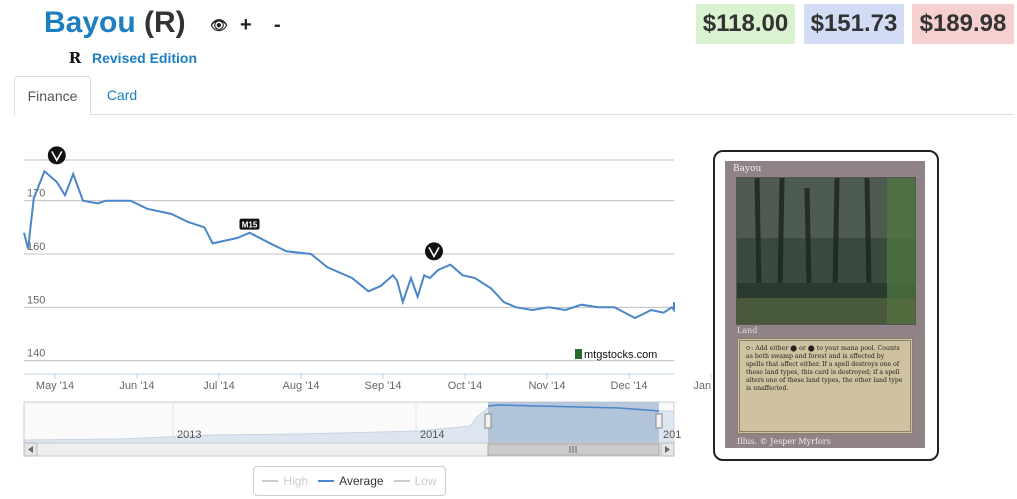  I want to click on price-average-value: $151.73, so click(854, 23).